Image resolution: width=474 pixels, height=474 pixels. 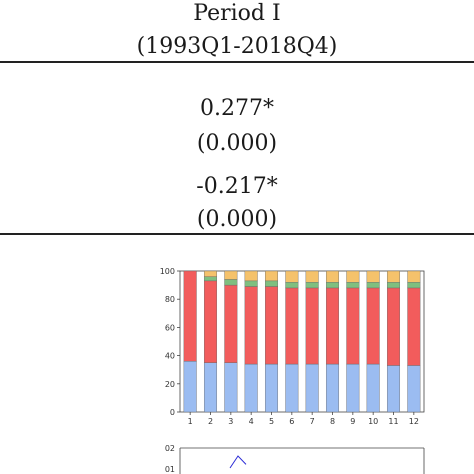 I want to click on x-tick-label: 3, so click(x=230, y=421).